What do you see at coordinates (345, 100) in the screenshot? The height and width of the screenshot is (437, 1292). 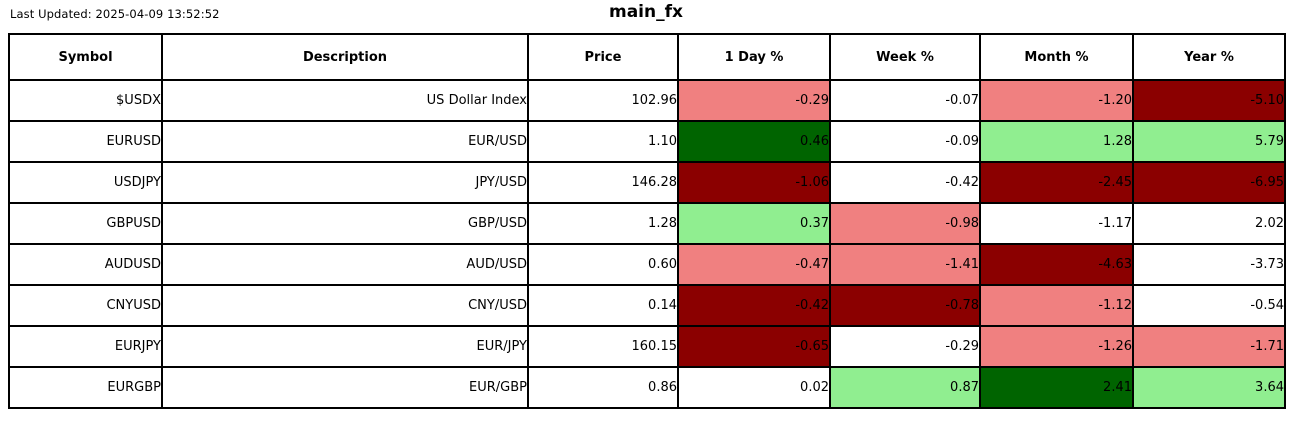 I see `description-cell: US Dollar Index` at bounding box center [345, 100].